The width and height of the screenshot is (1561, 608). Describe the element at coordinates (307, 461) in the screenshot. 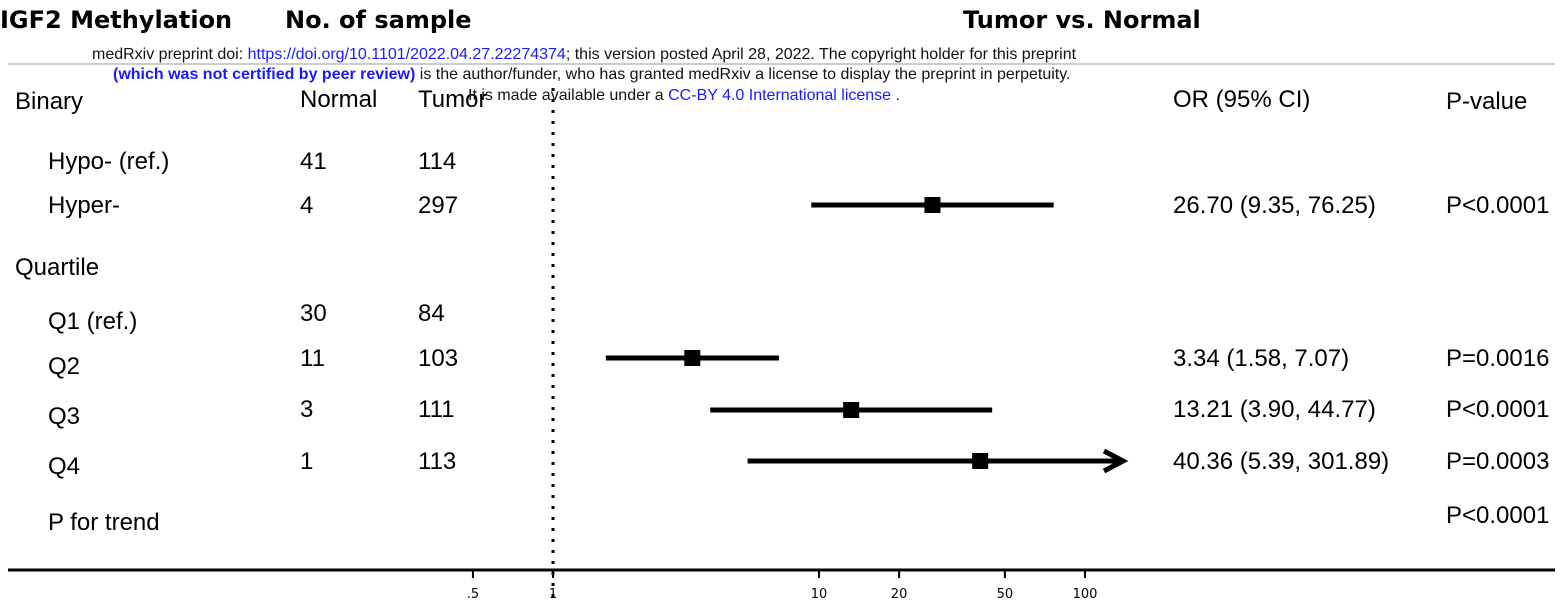

I see `cell-normal-q4: 1` at that location.